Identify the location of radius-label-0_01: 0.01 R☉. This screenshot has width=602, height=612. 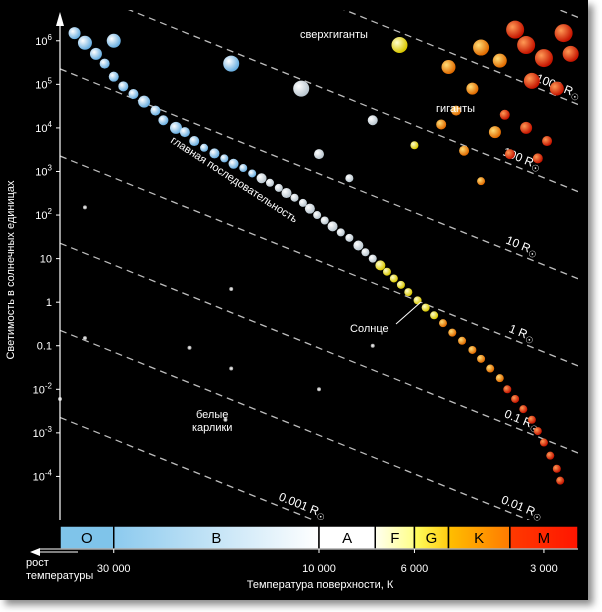
(522, 508).